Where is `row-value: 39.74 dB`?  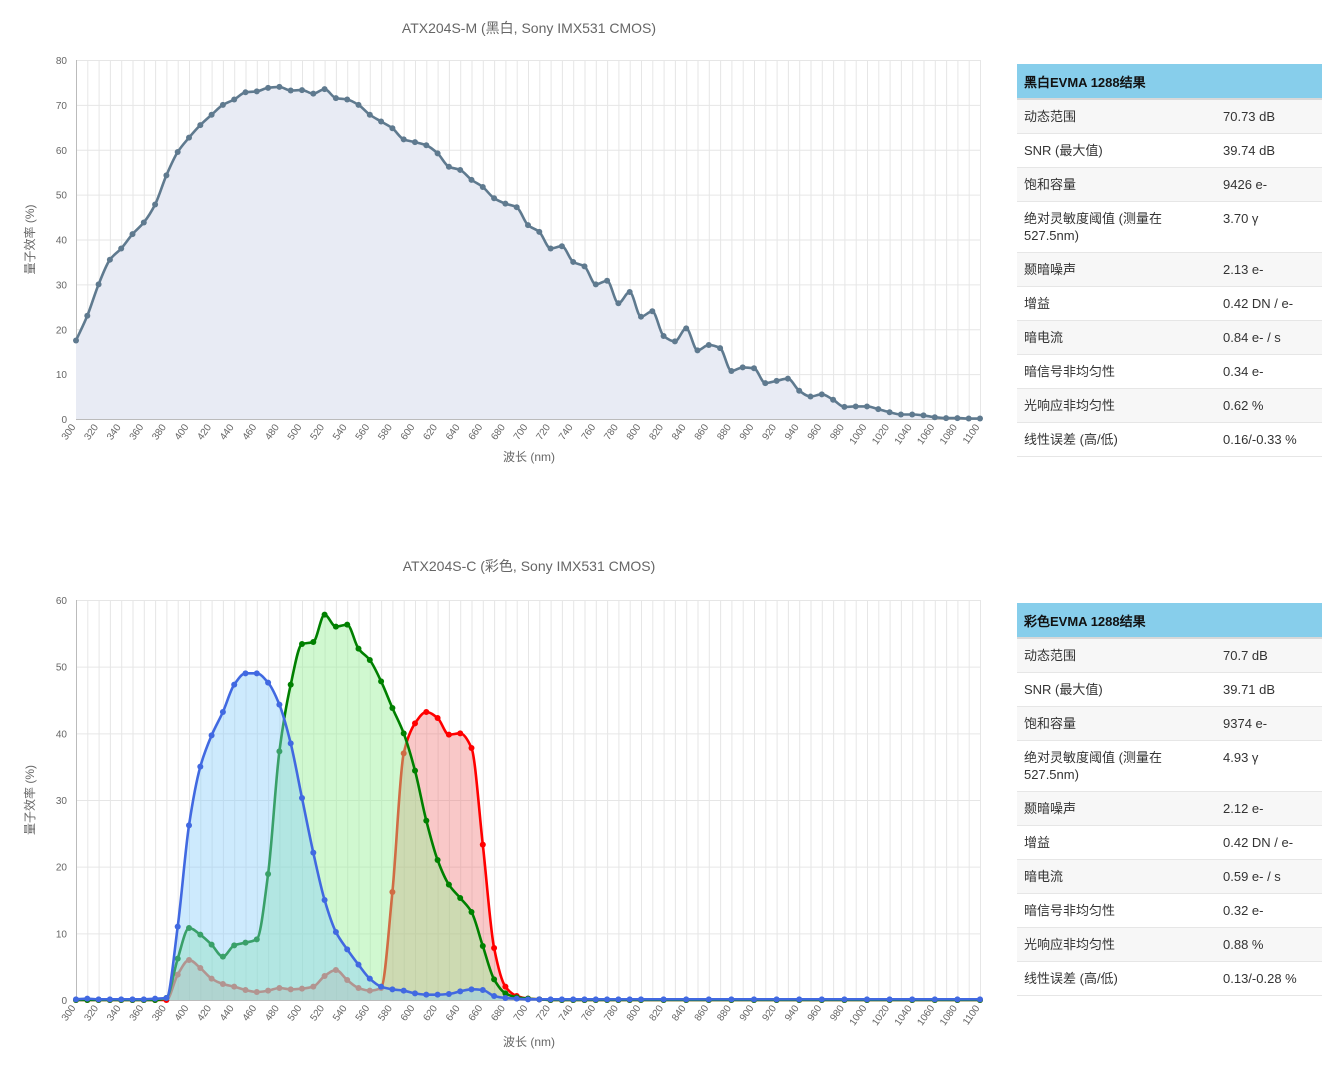 row-value: 39.74 dB is located at coordinates (1269, 150).